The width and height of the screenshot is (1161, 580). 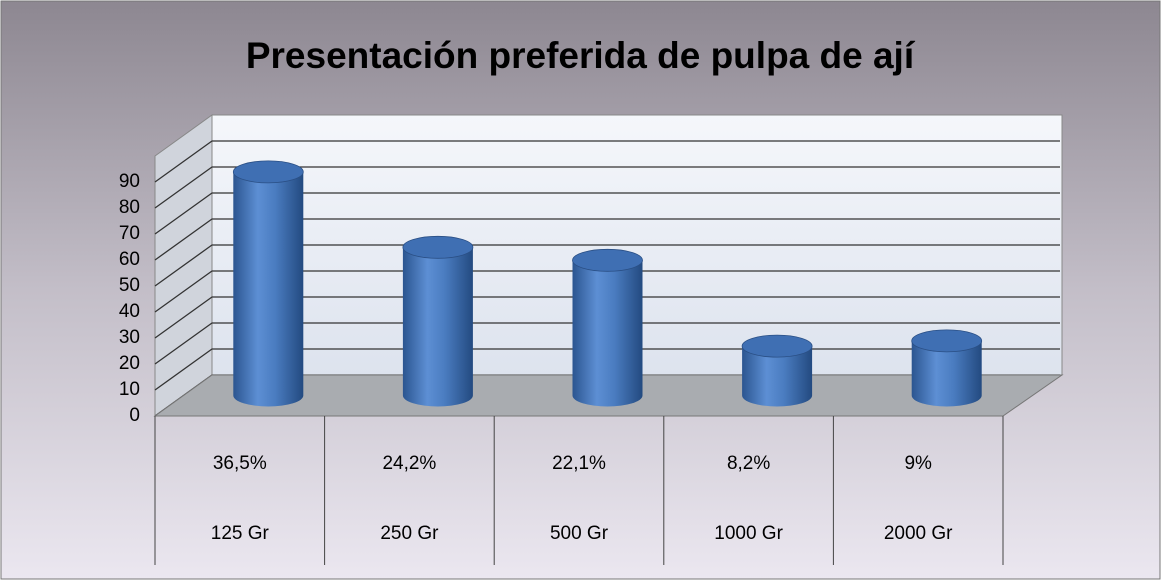 What do you see at coordinates (581, 55) in the screenshot?
I see `chart-title: Presentación preferida de pulpa de ají` at bounding box center [581, 55].